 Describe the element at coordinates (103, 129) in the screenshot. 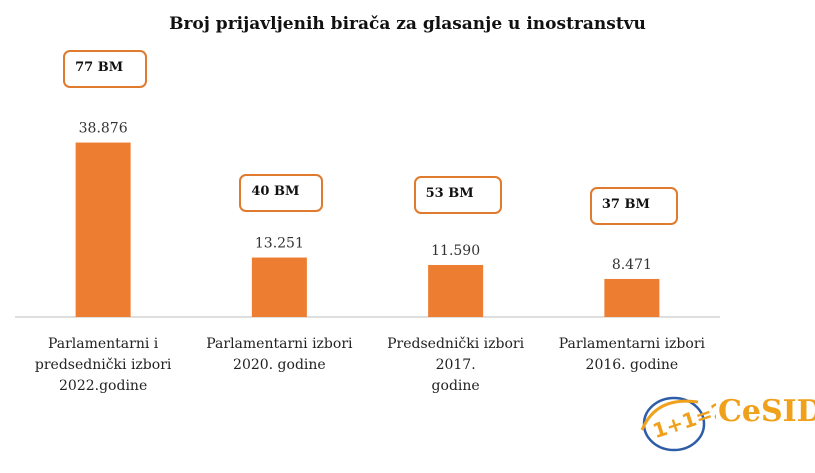

I see `value-label-1: 38.876` at that location.